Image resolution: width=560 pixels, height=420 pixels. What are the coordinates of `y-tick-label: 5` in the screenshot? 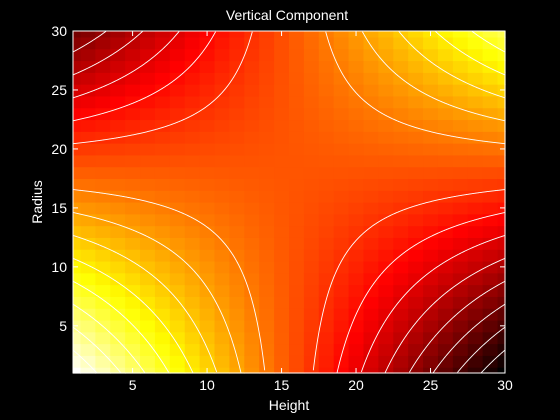 It's located at (63, 326).